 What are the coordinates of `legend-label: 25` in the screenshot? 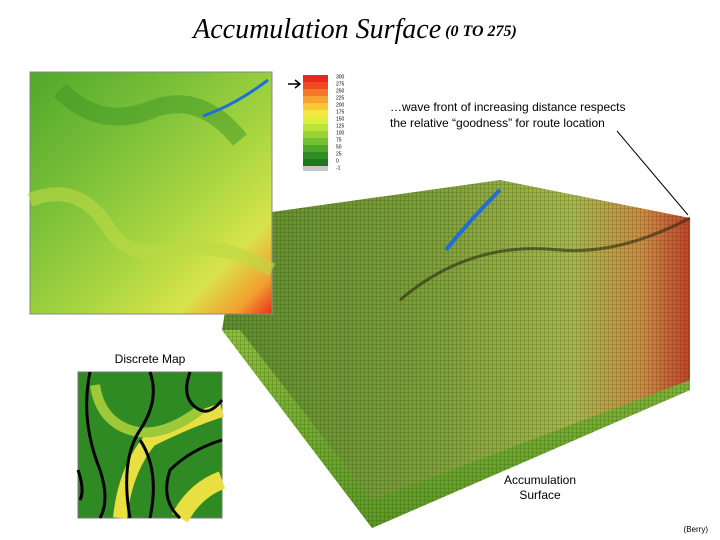 It's located at (339, 154).